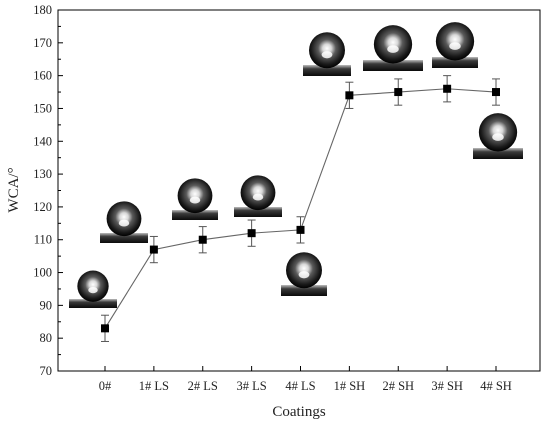  I want to click on y-tick-label: 80, so click(46, 338).